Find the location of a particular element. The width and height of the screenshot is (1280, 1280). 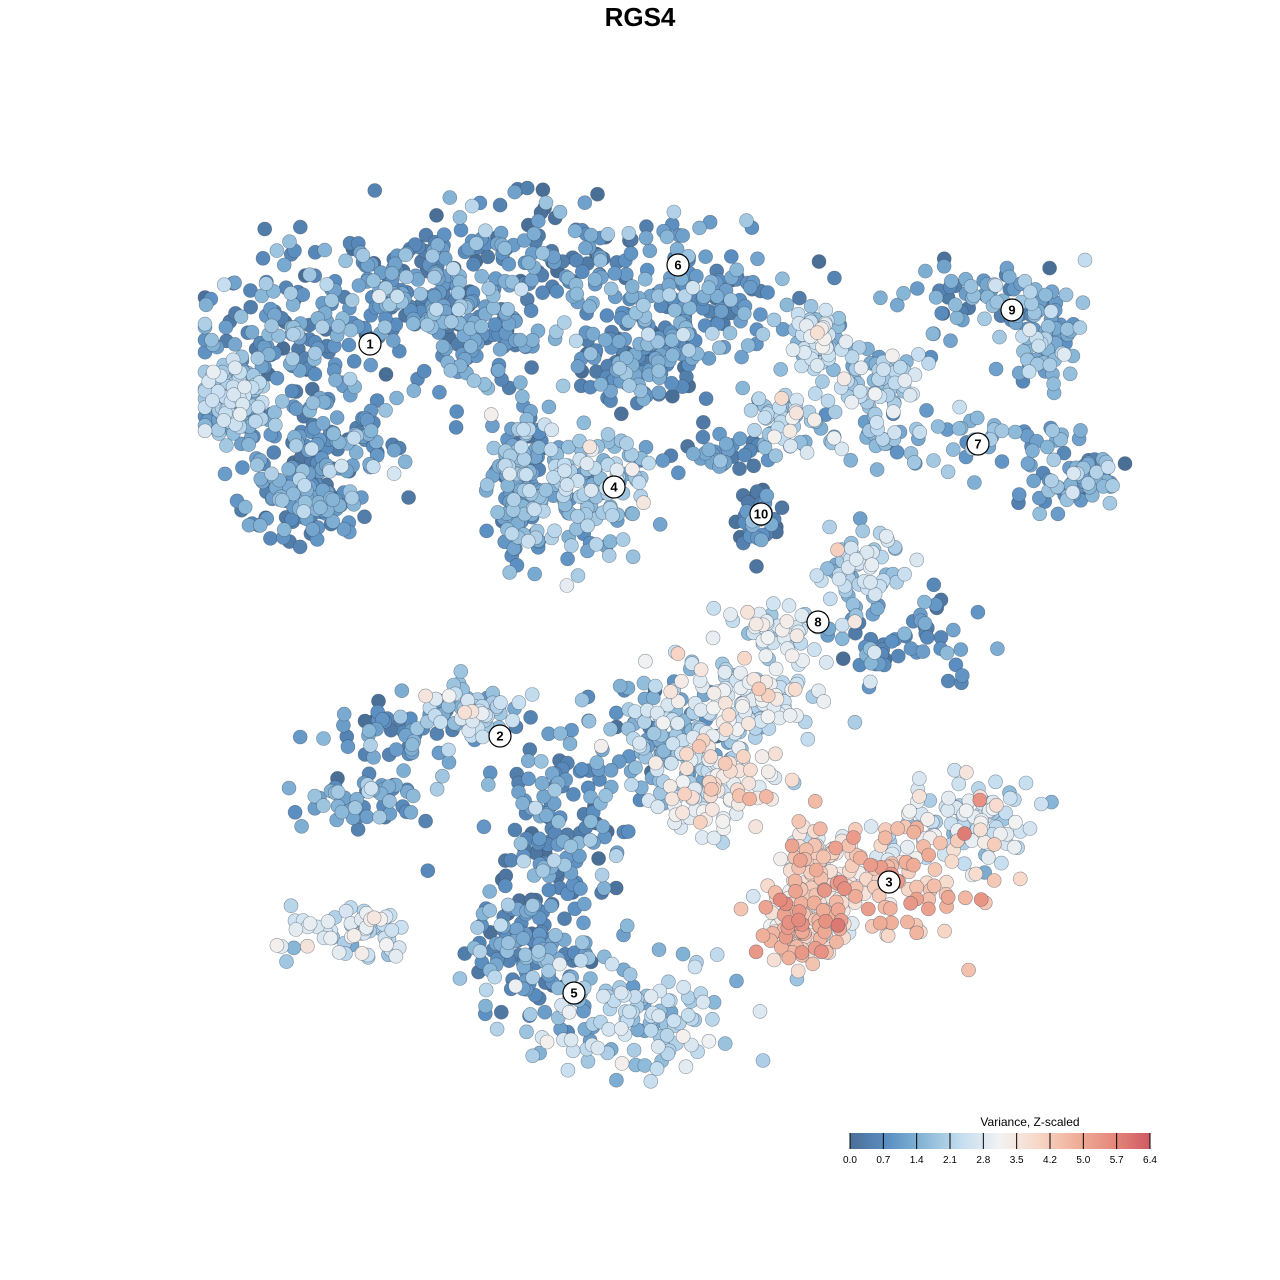

colorbar-tick-label: 3.5 is located at coordinates (1017, 1160).